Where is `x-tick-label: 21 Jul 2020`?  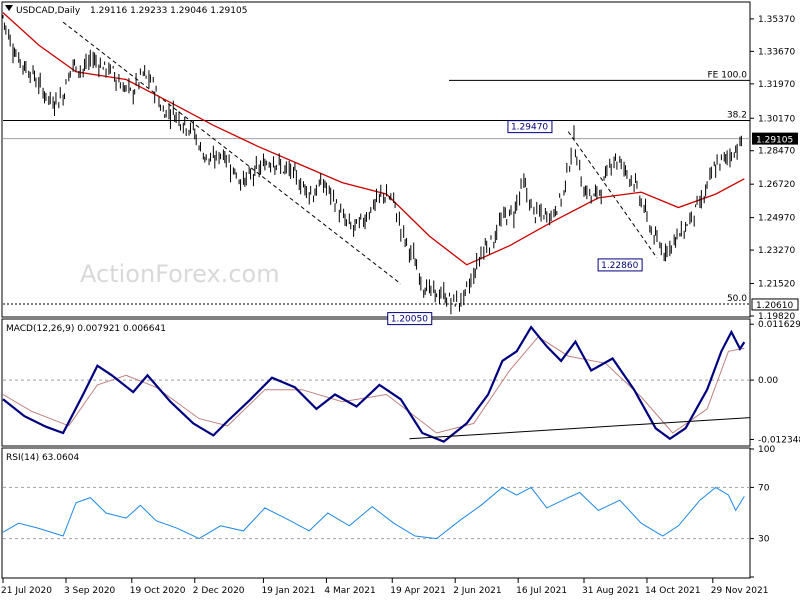 x-tick-label: 21 Jul 2020 is located at coordinates (26, 591).